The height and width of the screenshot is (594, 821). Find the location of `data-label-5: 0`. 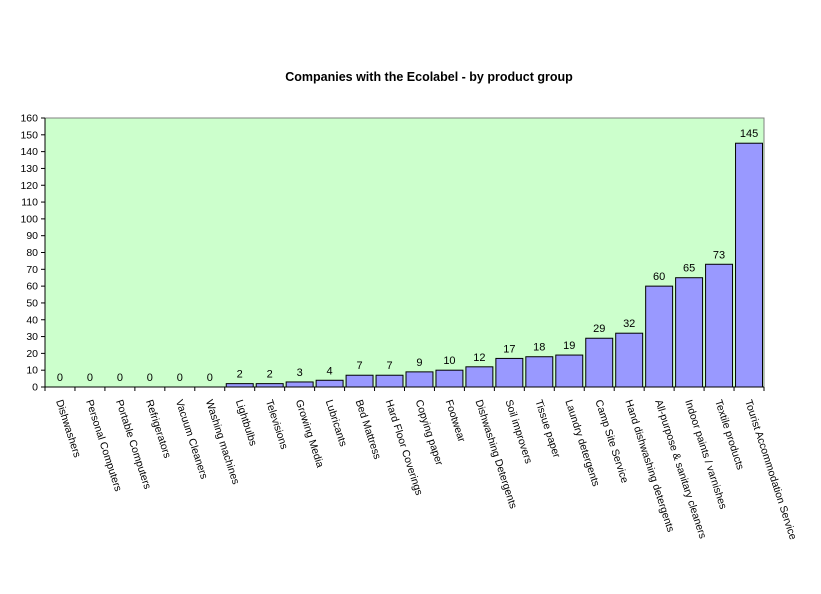

data-label-5: 0 is located at coordinates (210, 378).